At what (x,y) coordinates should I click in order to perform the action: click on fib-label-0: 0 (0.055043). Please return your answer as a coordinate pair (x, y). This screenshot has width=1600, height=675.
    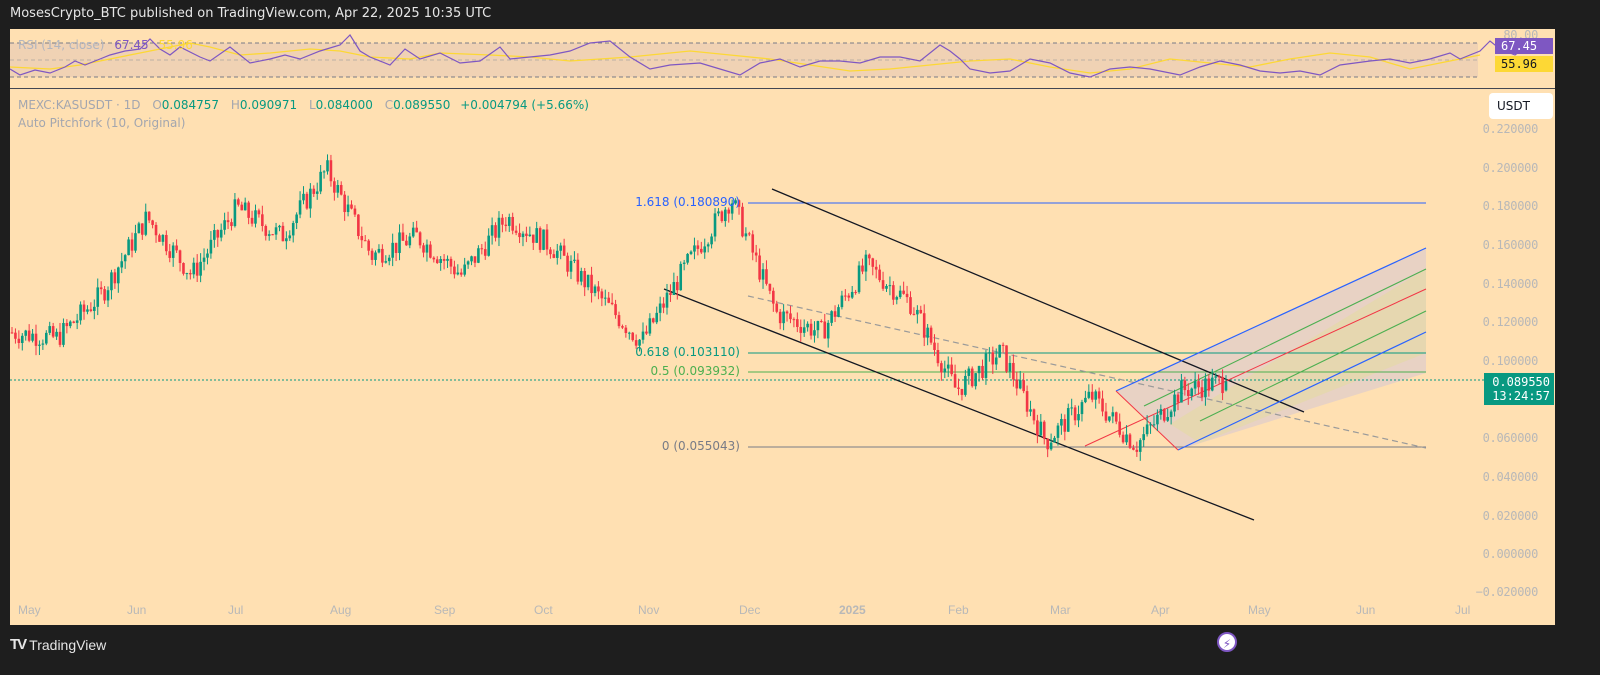
    Looking at the image, I should click on (700, 446).